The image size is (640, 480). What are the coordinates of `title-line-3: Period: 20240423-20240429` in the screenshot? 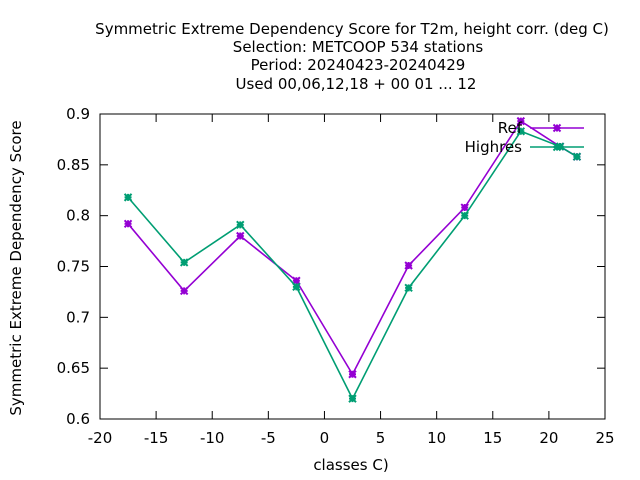 It's located at (358, 65).